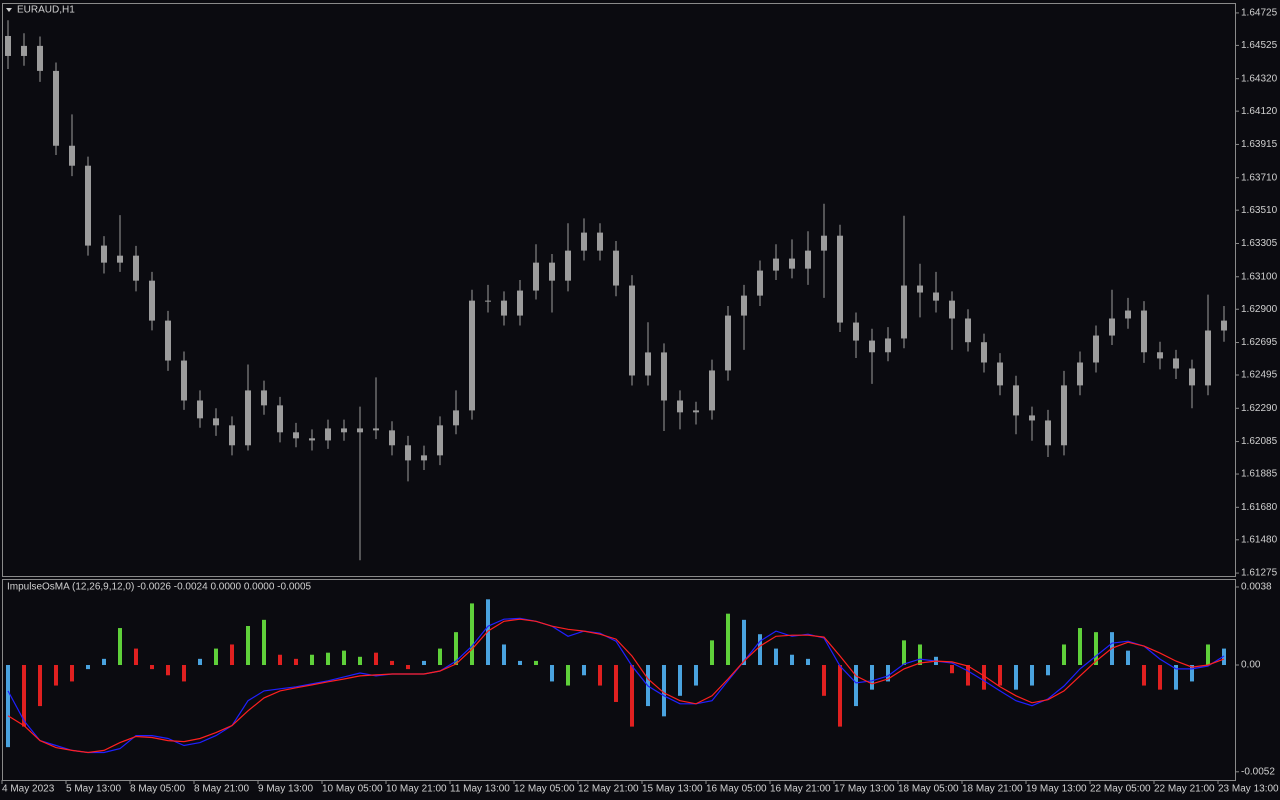 This screenshot has width=1280, height=800. I want to click on x-tick-label: 12 May 05:00, so click(544, 789).